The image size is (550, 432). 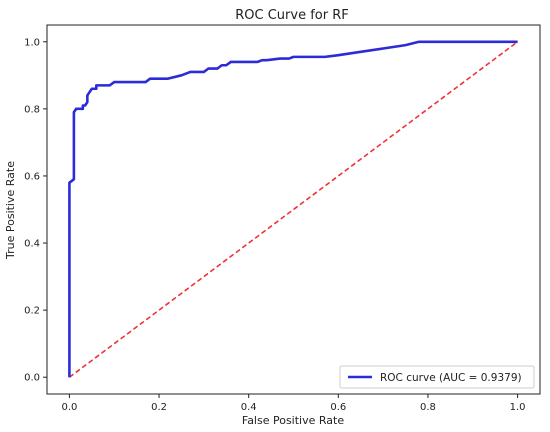 What do you see at coordinates (249, 407) in the screenshot?
I see `x-tick-label: 0.4` at bounding box center [249, 407].